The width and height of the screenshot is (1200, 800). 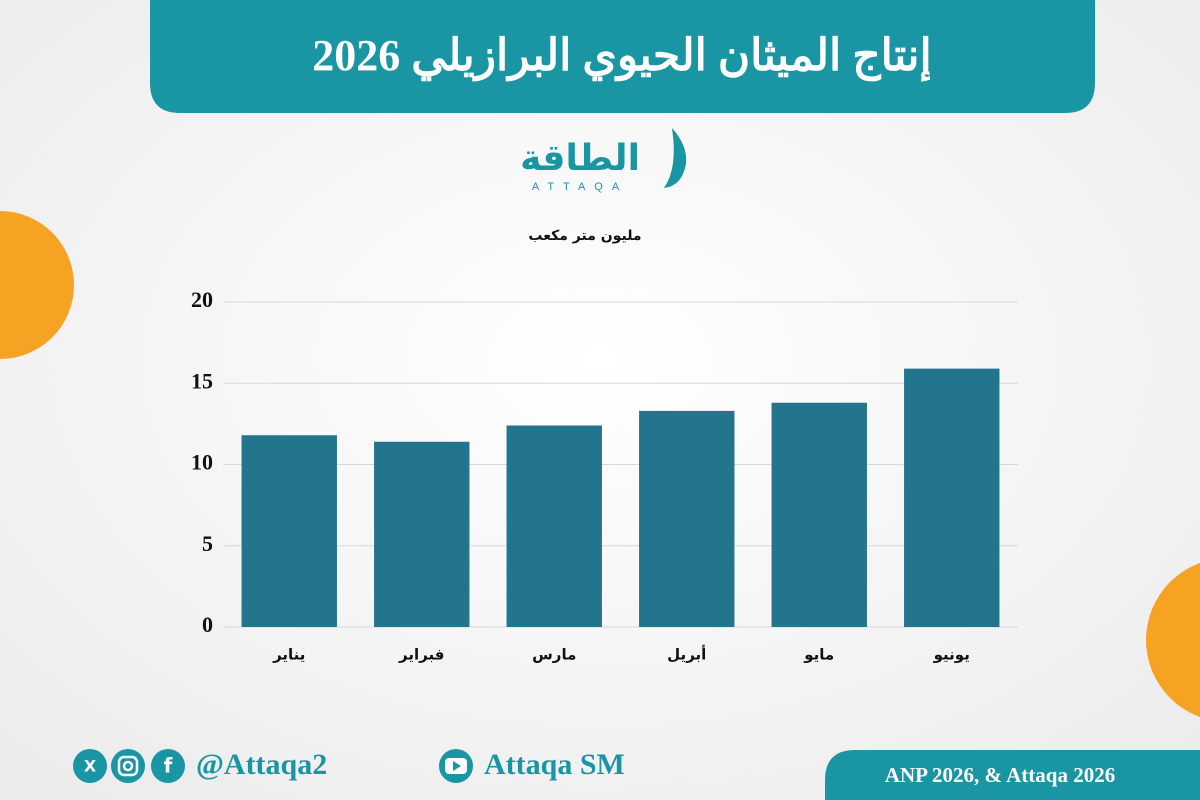 I want to click on social-handle: @Attaqa2, so click(x=261, y=764).